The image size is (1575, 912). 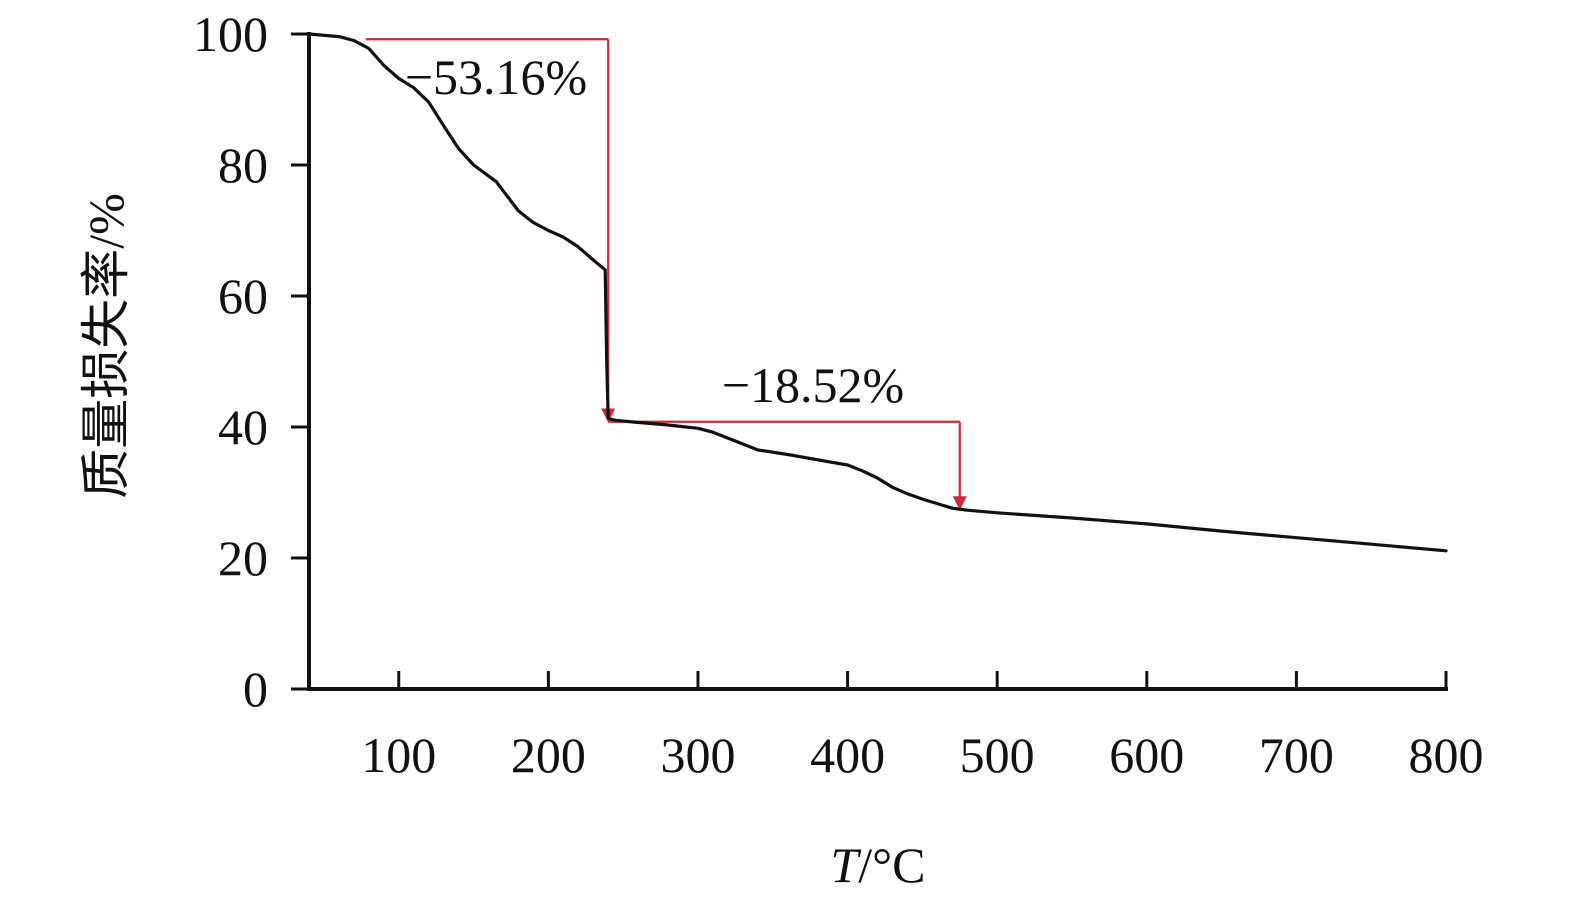 I want to click on annotation-2-arrowhead, so click(x=959, y=503).